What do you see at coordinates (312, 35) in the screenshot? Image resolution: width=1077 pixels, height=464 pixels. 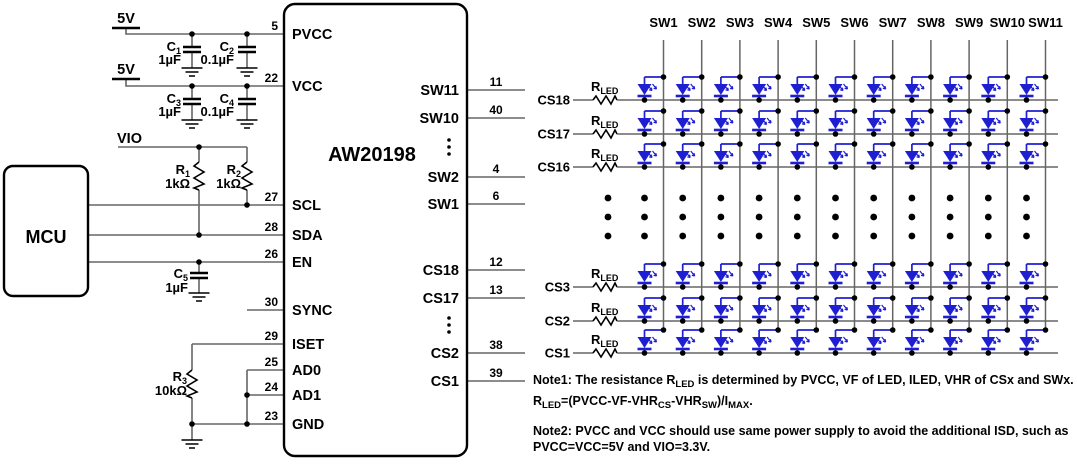 I see `pin-name-pvcc: PVCC` at bounding box center [312, 35].